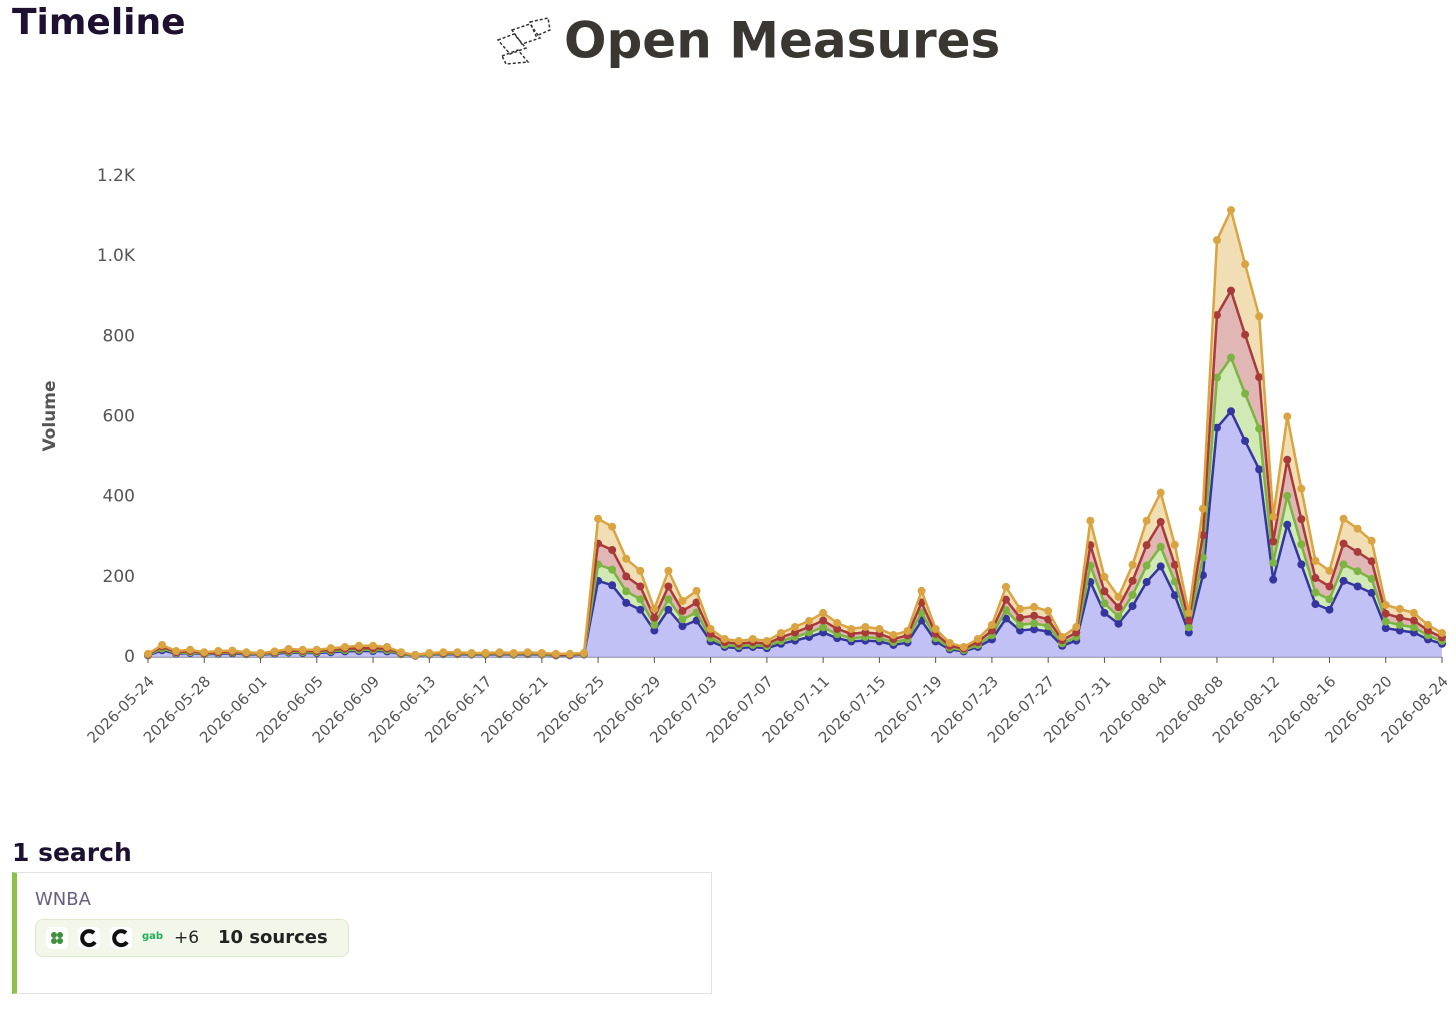 This screenshot has height=1017, width=1456. What do you see at coordinates (57, 938) in the screenshot?
I see `source-icon` at bounding box center [57, 938].